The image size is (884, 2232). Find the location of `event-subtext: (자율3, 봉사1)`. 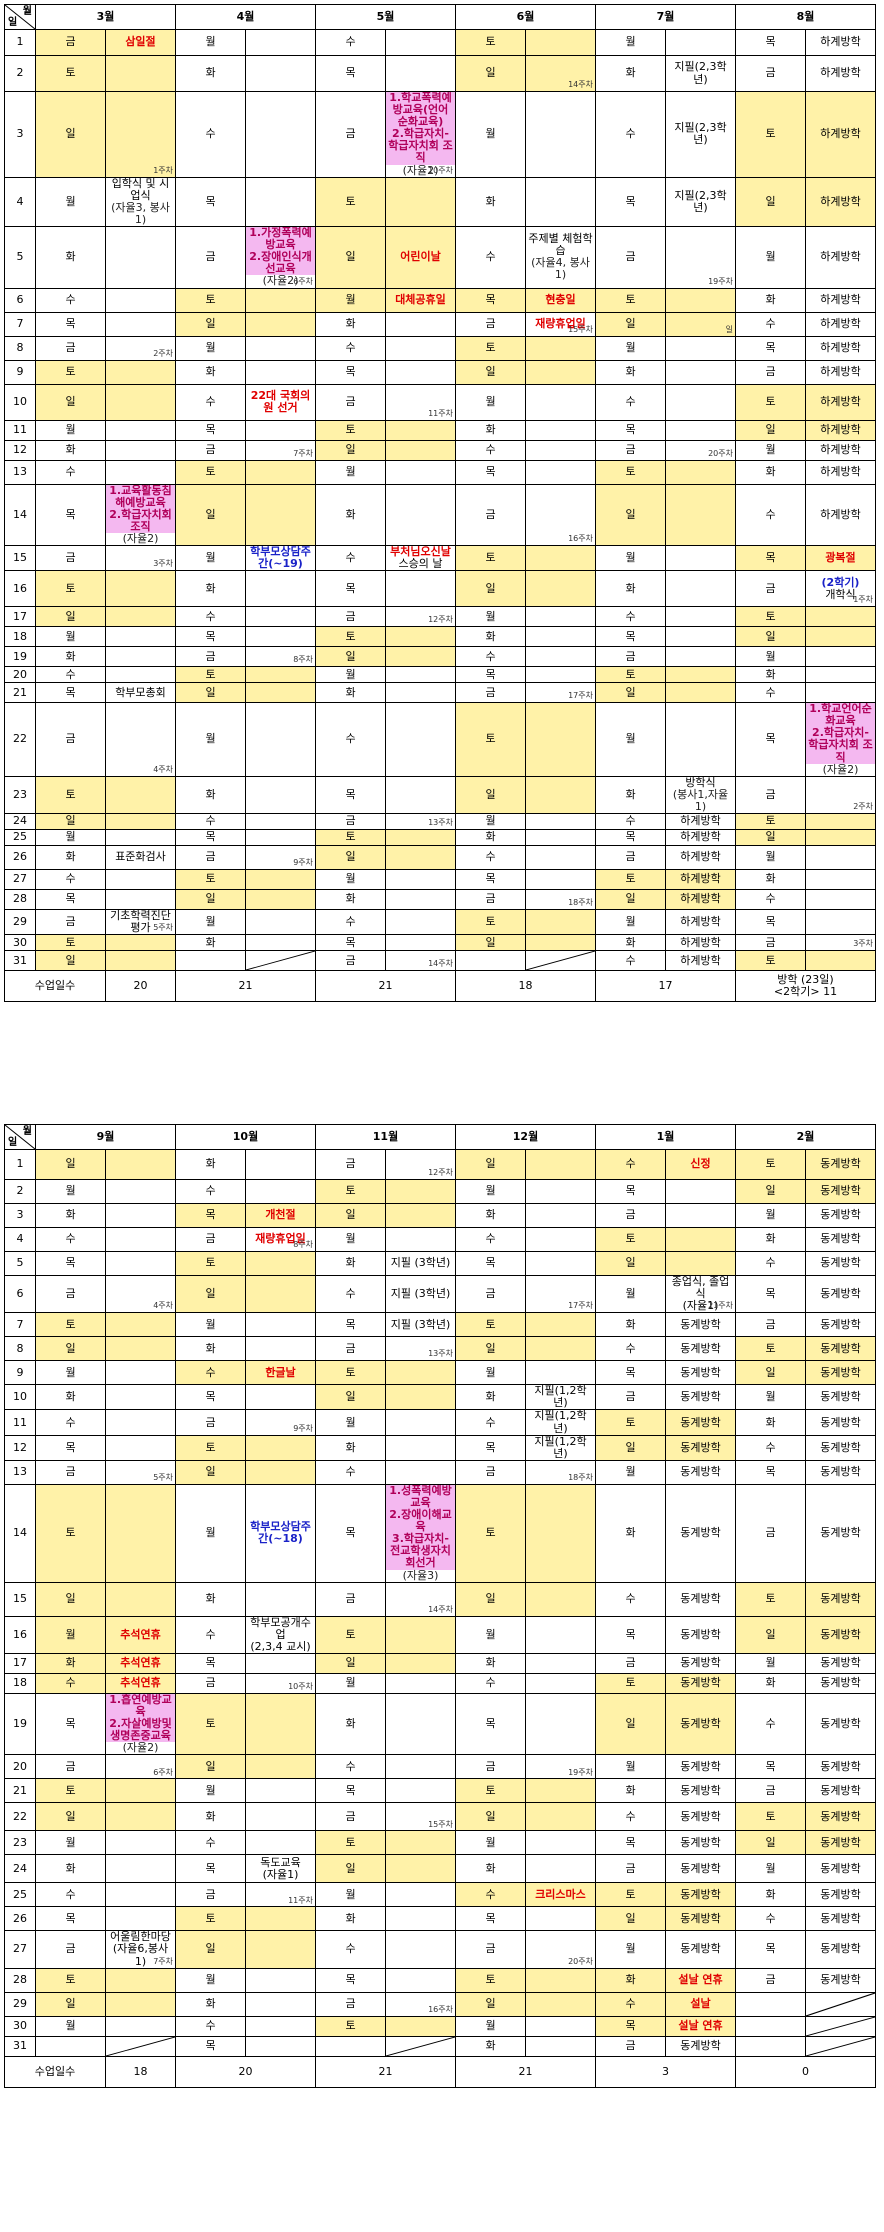

event-subtext: (자율3, 봉사1) is located at coordinates (140, 213).